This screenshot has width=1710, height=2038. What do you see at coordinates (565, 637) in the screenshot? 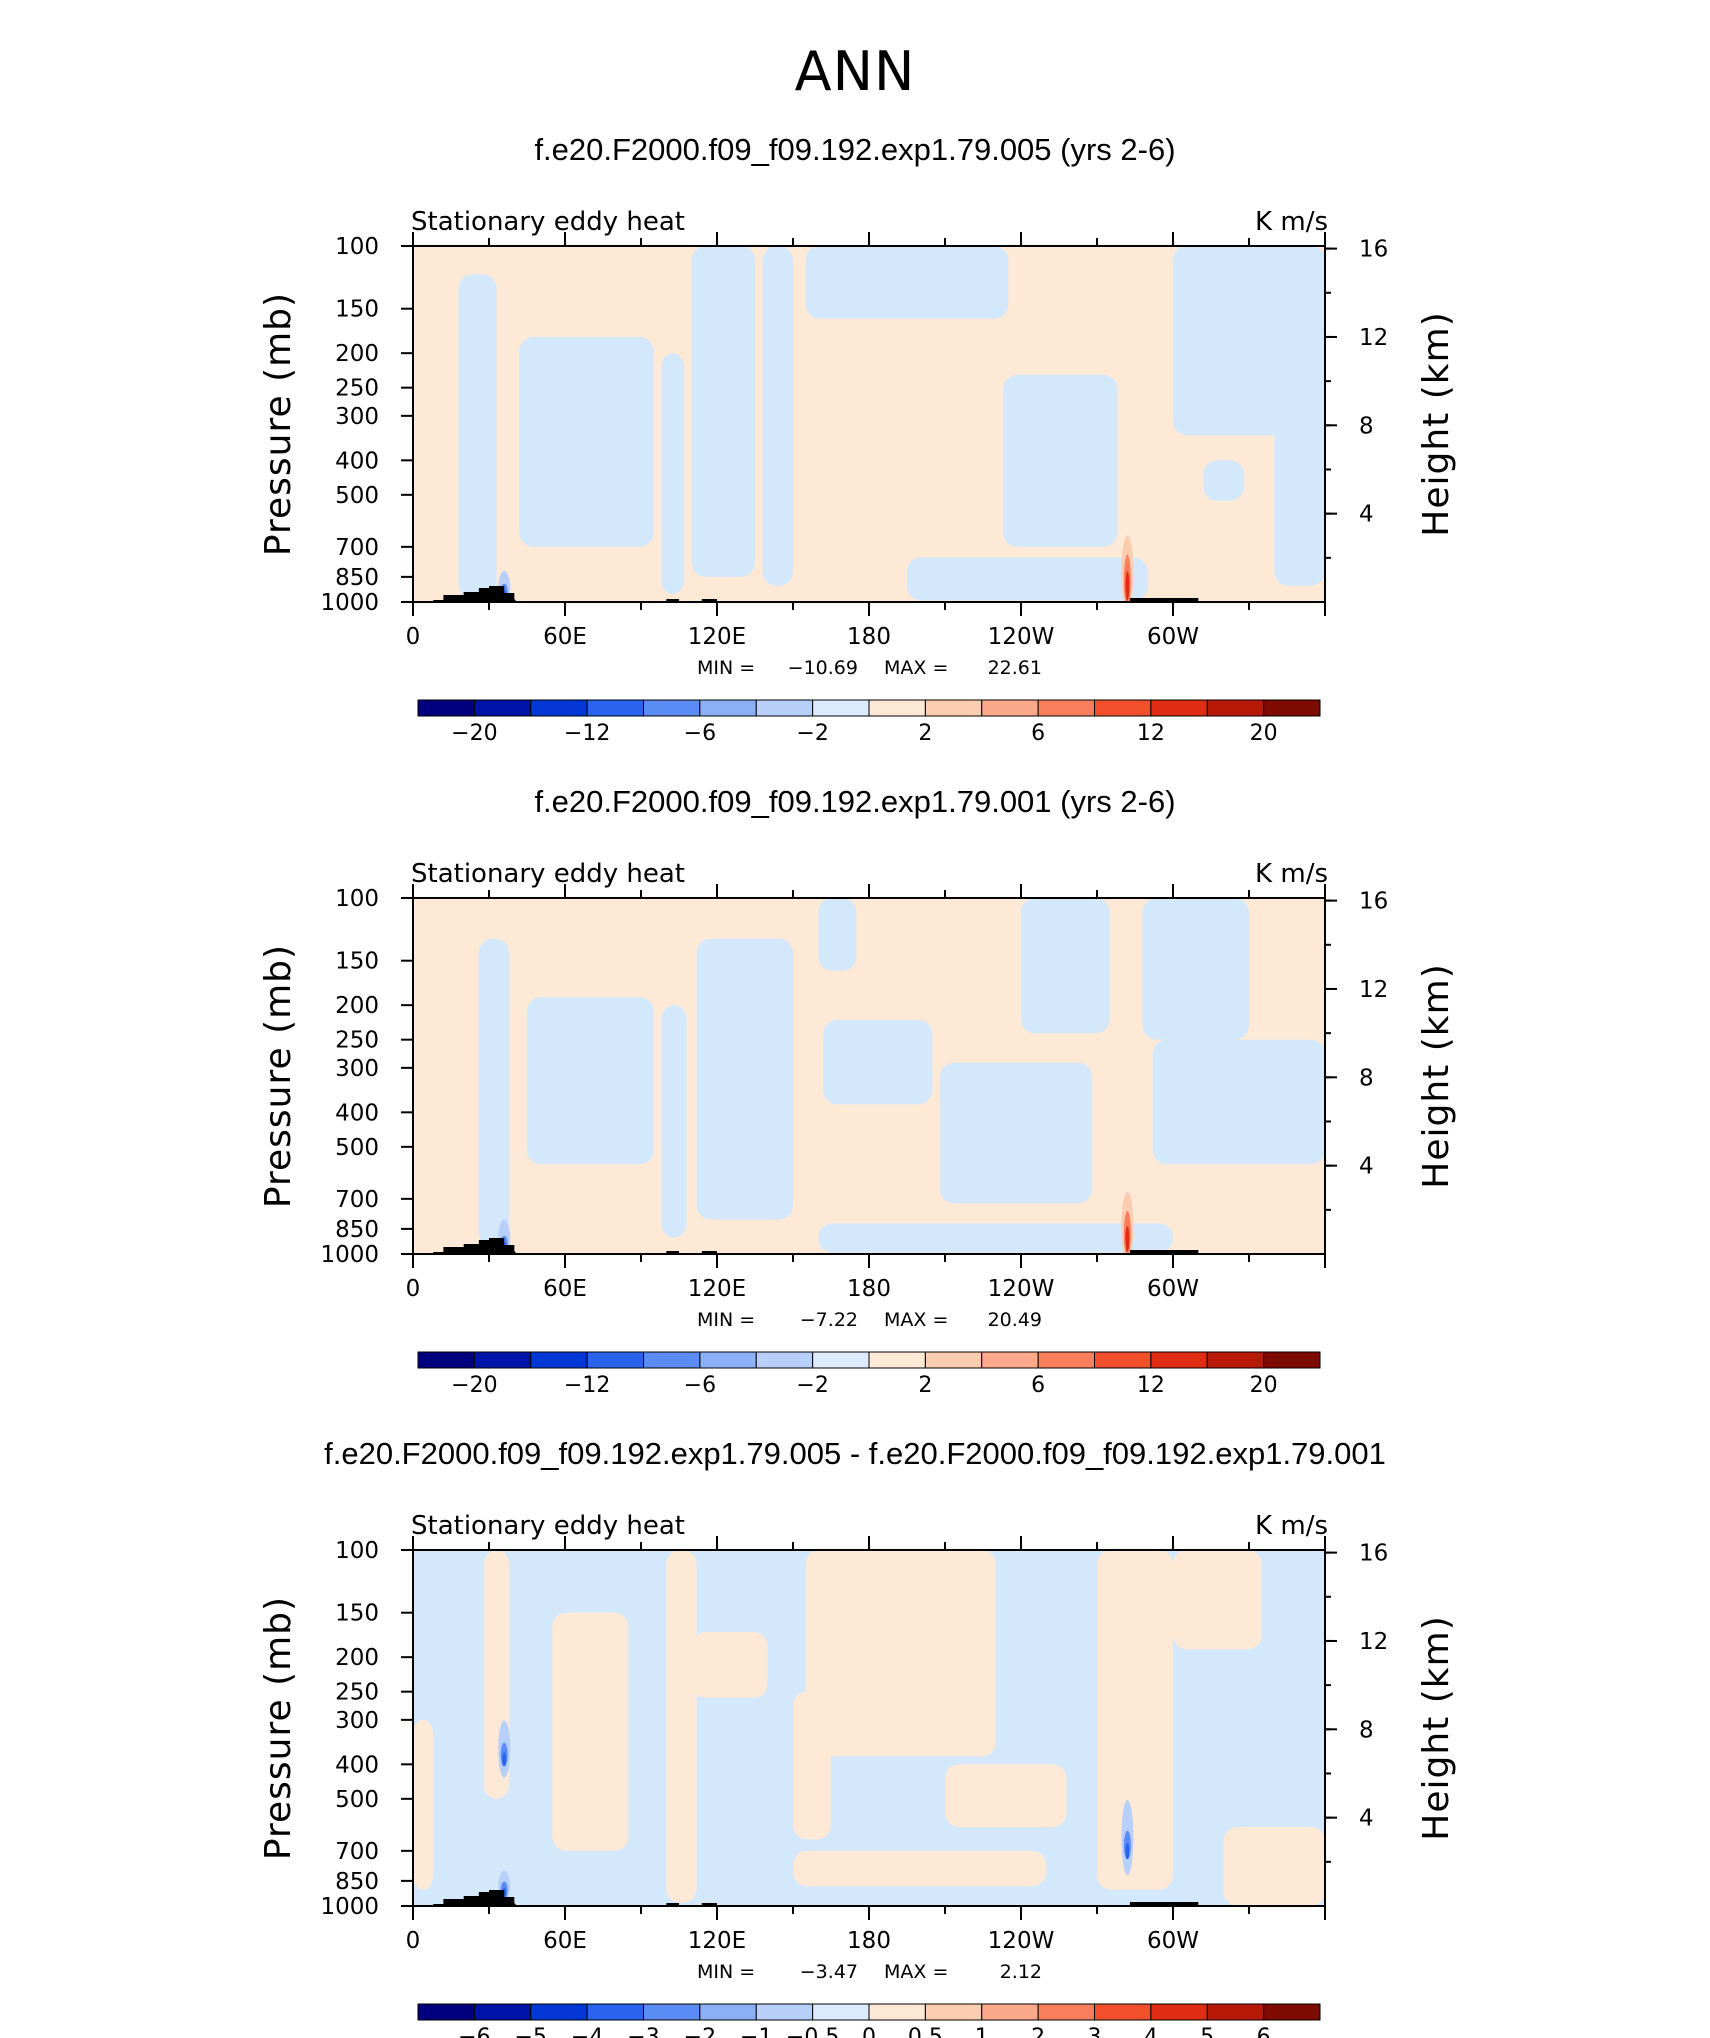
I see `x-tick-label: 60E` at bounding box center [565, 637].